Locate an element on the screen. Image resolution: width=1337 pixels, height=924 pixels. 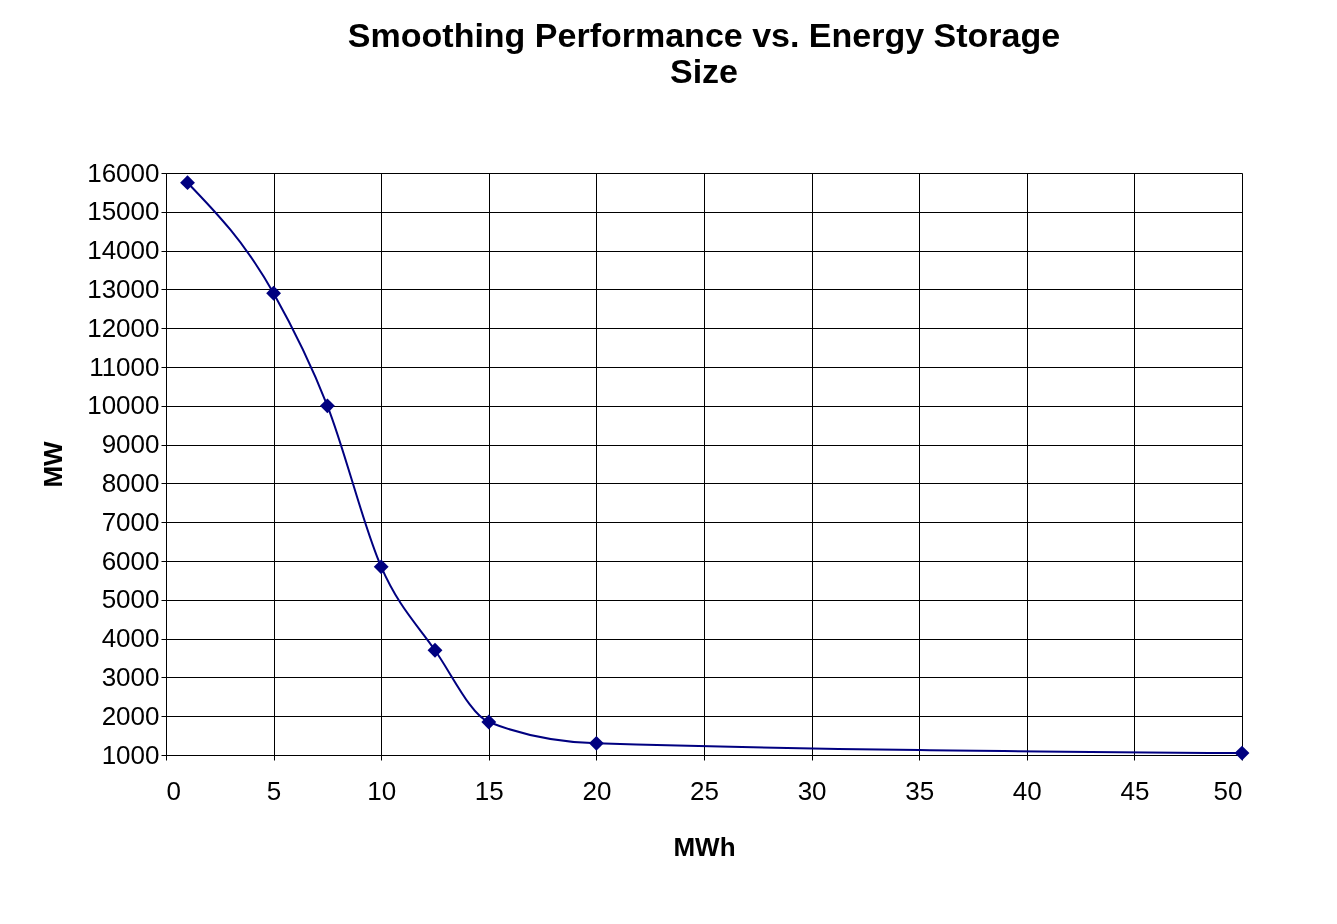
x-tick-label: 25 is located at coordinates (704, 790).